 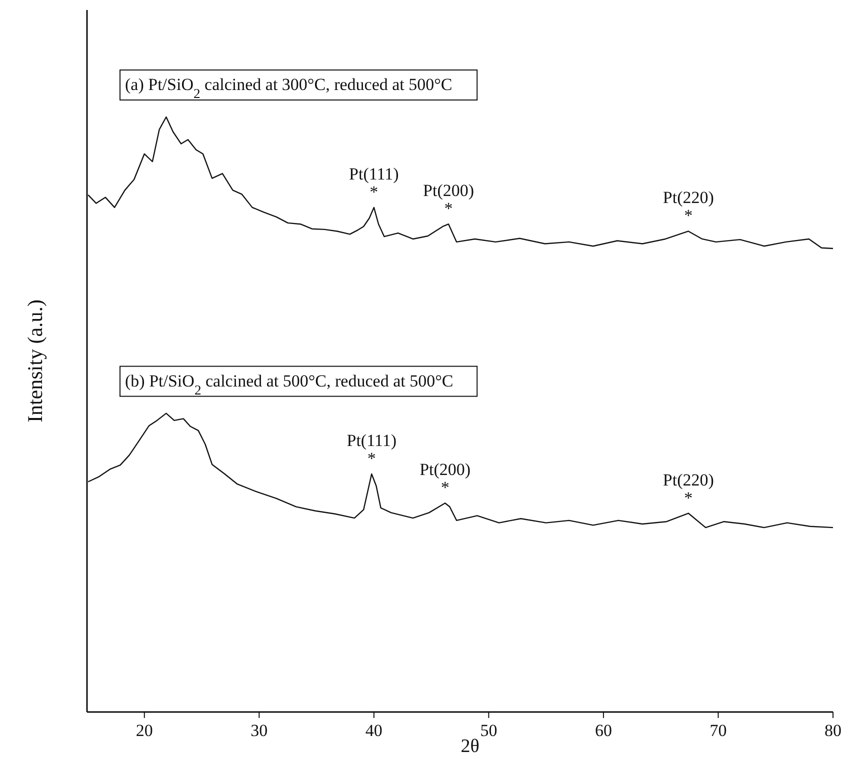 What do you see at coordinates (288, 87) in the screenshot?
I see `text: (a) Pt/SiO$_{2}$ calcined at 300°C, reduced at 500°C` at bounding box center [288, 87].